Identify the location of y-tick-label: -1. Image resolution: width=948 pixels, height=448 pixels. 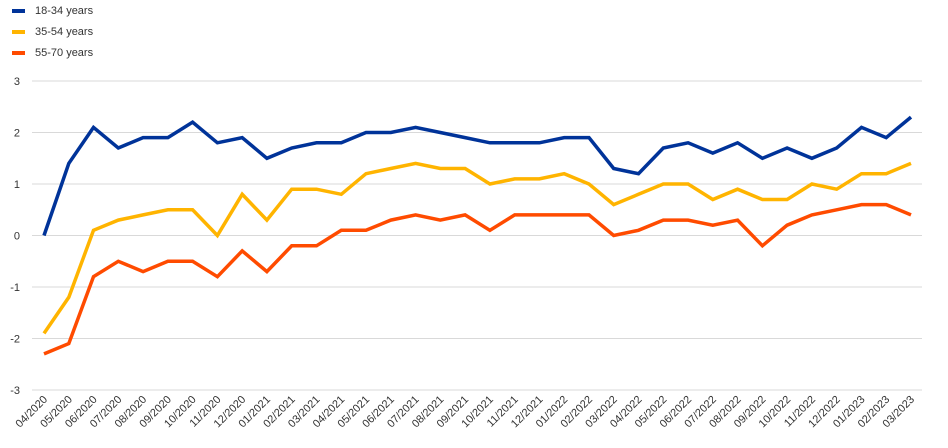
(15, 288).